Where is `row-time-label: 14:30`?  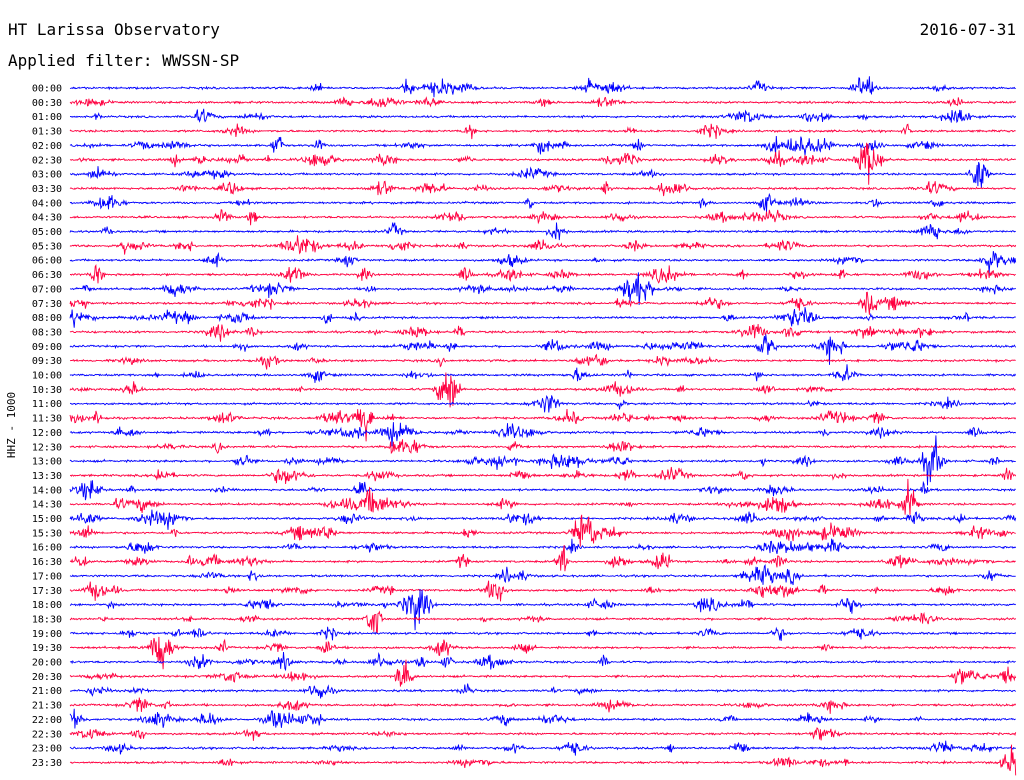
row-time-label: 14:30 is located at coordinates (47, 505).